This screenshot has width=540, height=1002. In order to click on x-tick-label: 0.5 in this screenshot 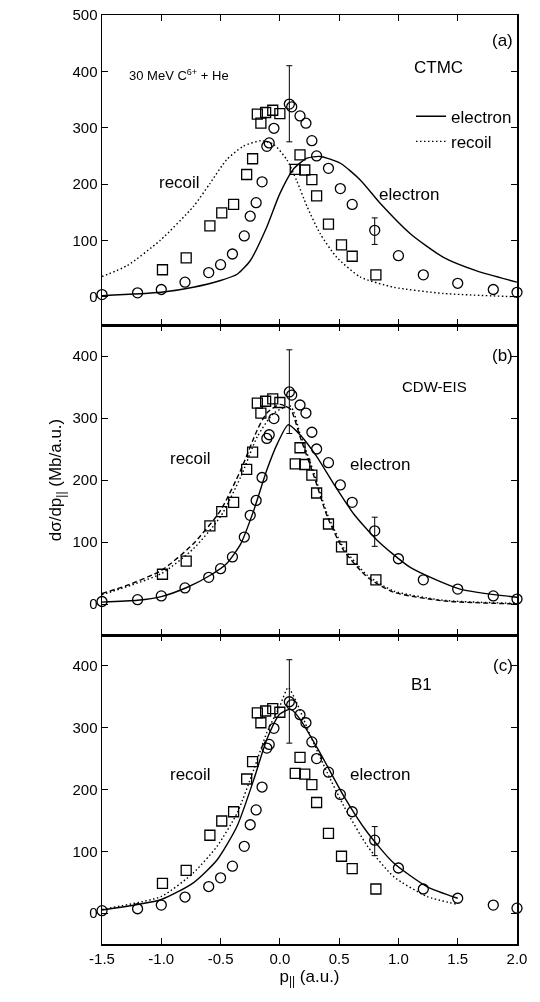, I will do `click(339, 958)`.